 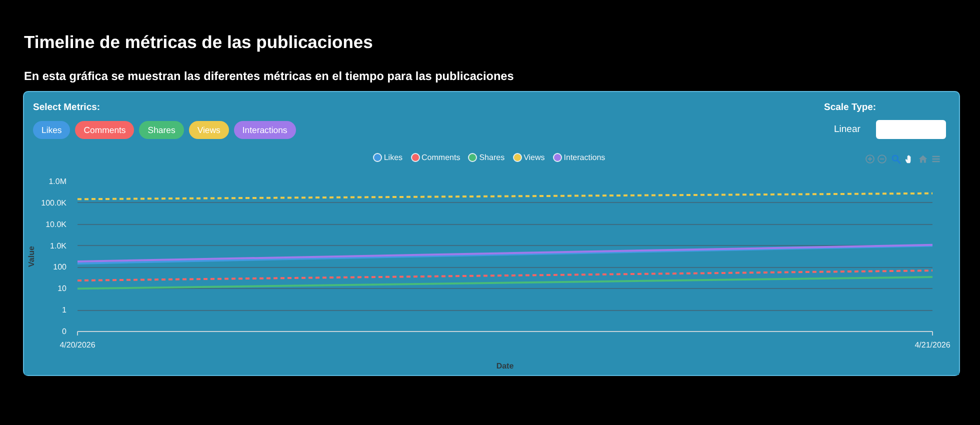 What do you see at coordinates (63, 289) in the screenshot?
I see `y-tick-label: 10` at bounding box center [63, 289].